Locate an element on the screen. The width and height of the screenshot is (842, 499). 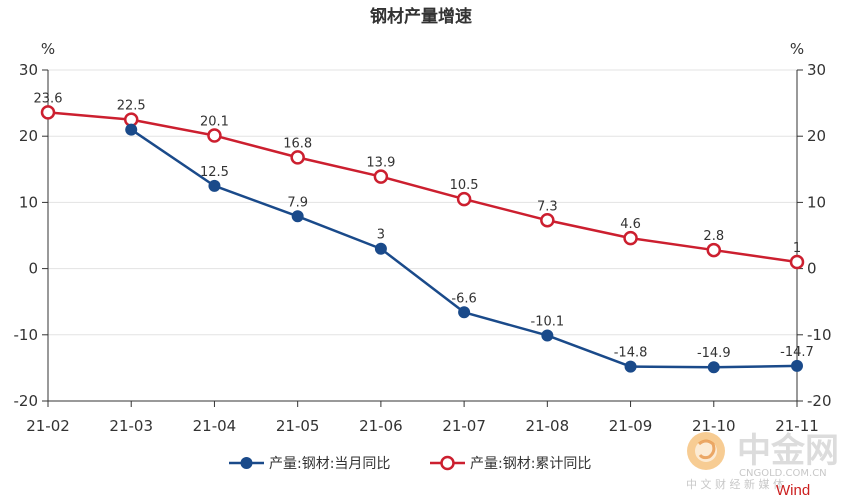
left-y-tick-label: -10 is located at coordinates (26, 335).